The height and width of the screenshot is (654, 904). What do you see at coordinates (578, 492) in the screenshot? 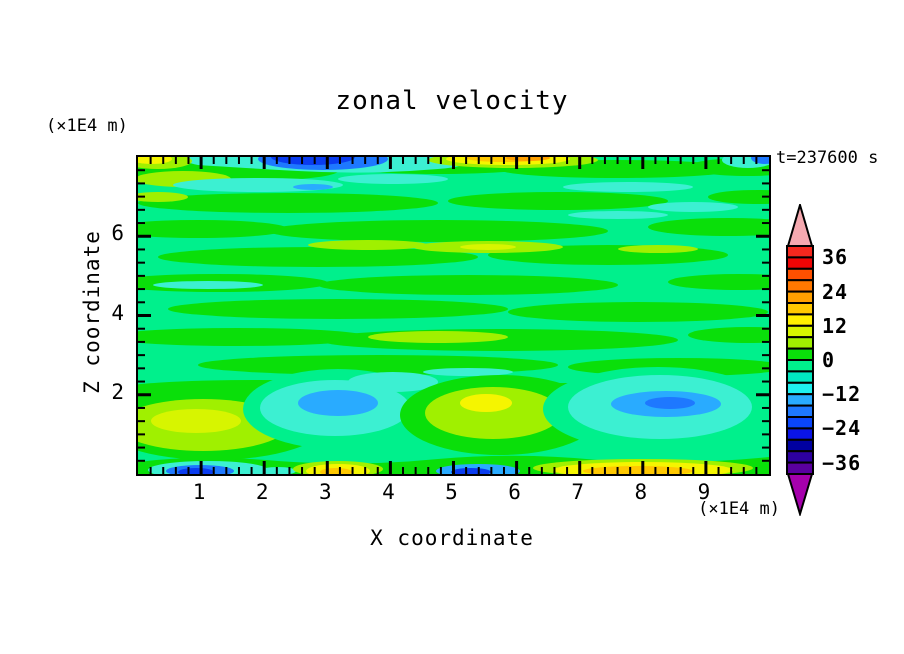
I see `x-tick-label: 7` at bounding box center [578, 492].